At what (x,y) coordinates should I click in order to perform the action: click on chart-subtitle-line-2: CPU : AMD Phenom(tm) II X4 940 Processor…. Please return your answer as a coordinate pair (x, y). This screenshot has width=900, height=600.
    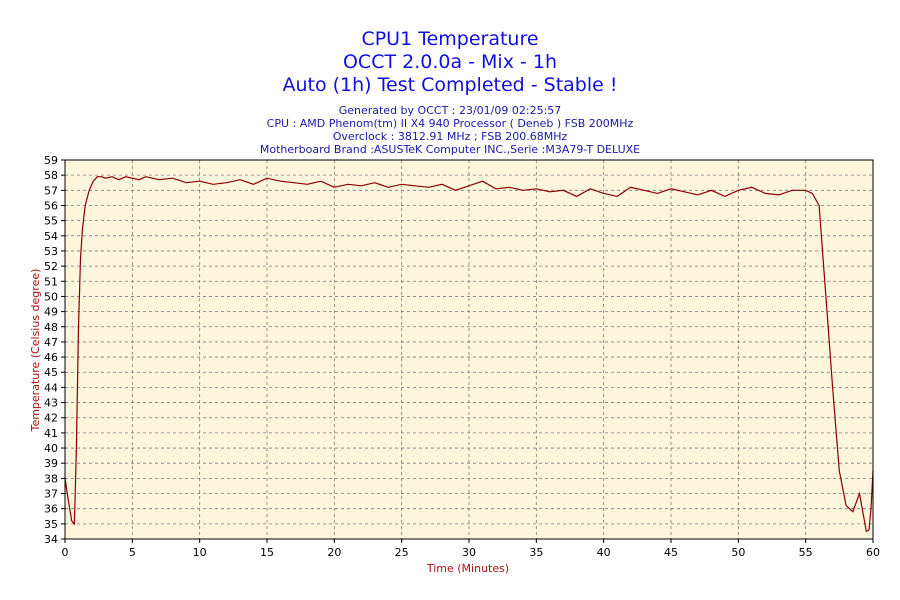
    Looking at the image, I should click on (450, 123).